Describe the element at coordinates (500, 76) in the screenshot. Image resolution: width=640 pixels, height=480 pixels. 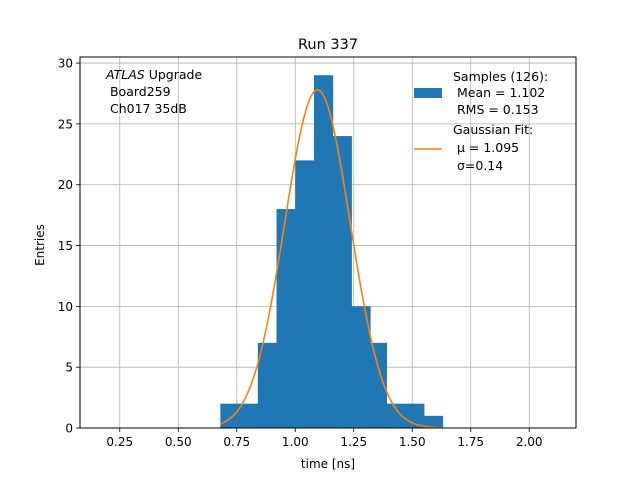
I see `legend-samples-line-1: Samples (126):` at that location.